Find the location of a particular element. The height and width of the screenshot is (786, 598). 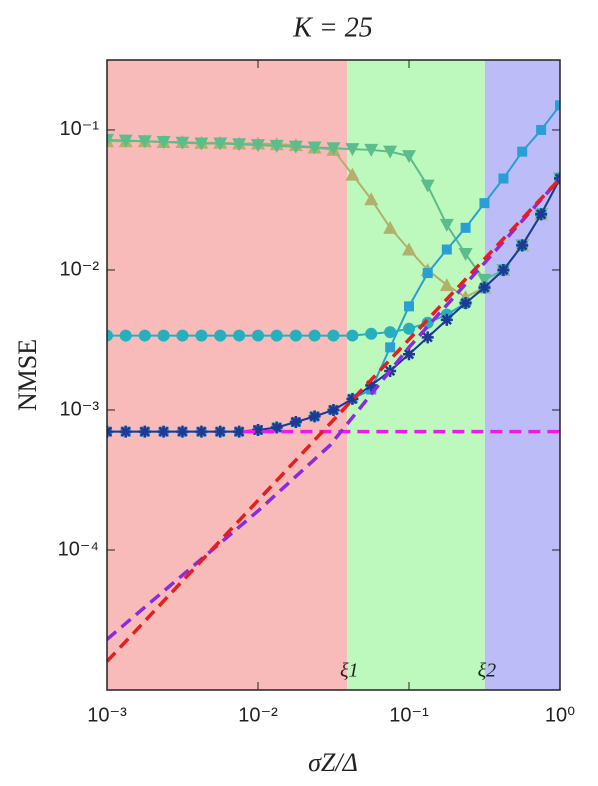

x-tick-label: 10⁰ is located at coordinates (560, 715).